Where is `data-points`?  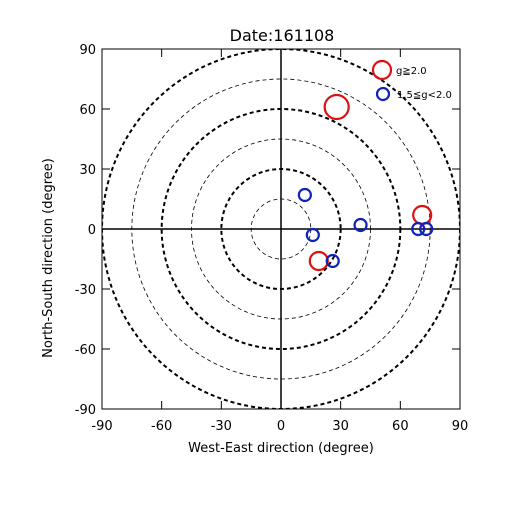
data-points is located at coordinates (365, 182).